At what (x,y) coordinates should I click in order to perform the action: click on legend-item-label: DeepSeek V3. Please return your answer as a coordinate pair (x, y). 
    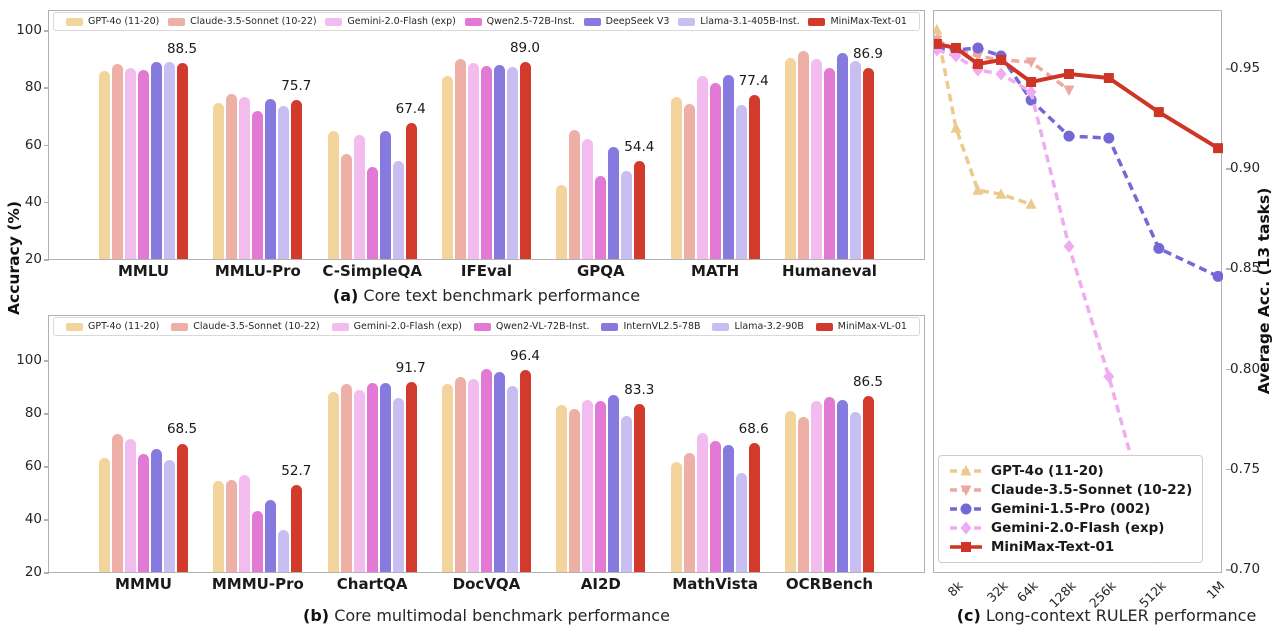
    Looking at the image, I should click on (637, 21).